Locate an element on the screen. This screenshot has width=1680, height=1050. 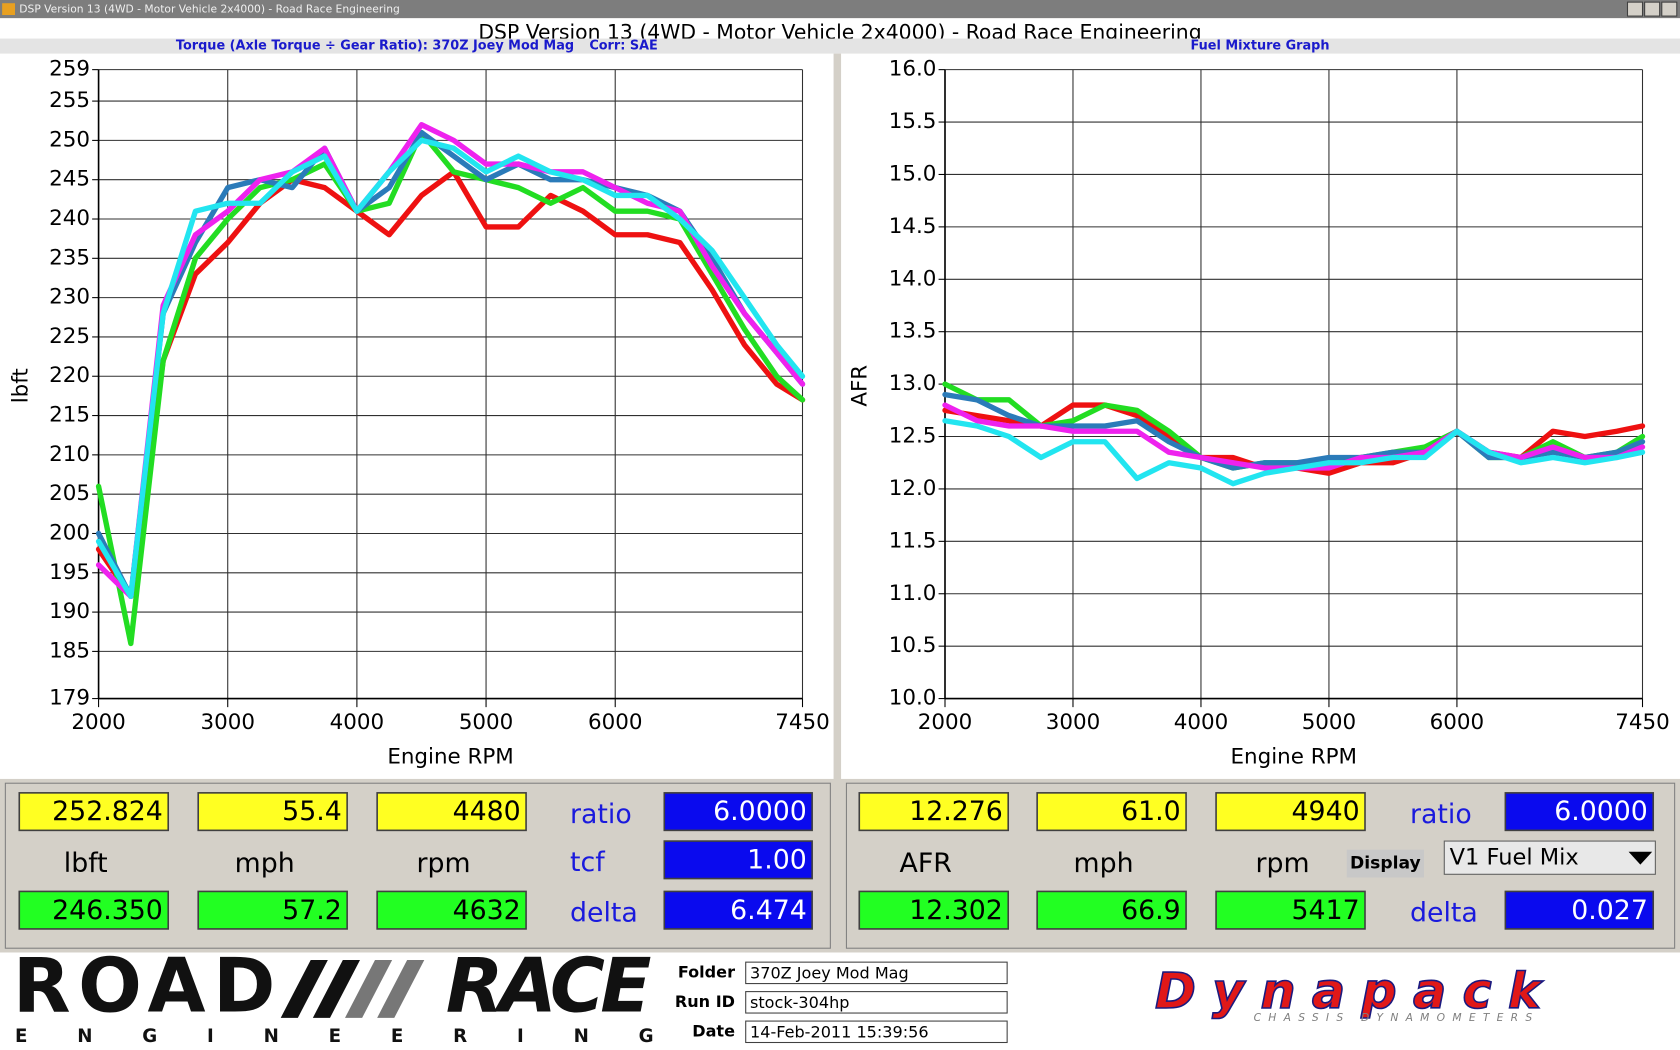
y-tick-label: 12.0 is located at coordinates (913, 488).